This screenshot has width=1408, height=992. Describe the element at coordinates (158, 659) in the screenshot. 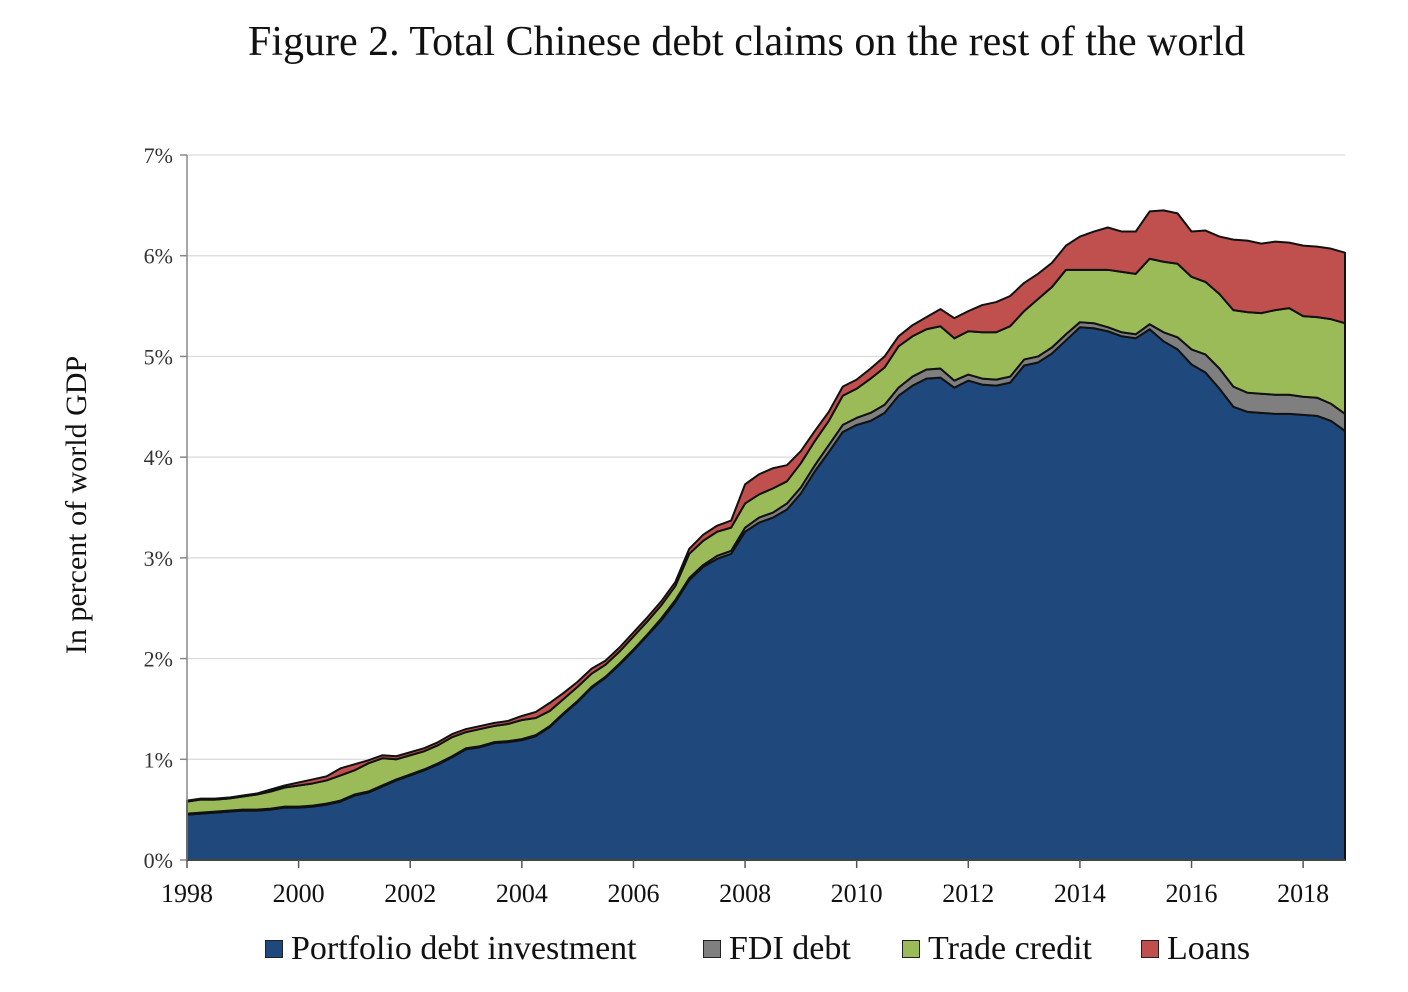

I see `y-tick-label: 2%` at that location.